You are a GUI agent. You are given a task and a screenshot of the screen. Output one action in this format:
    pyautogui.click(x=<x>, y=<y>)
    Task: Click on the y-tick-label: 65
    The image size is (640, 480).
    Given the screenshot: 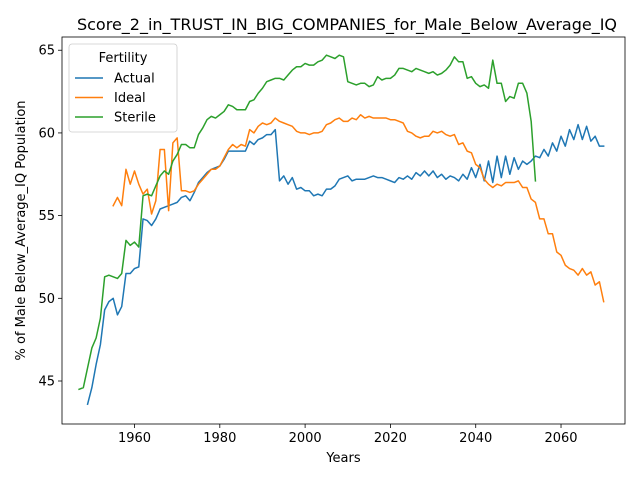 What is the action you would take?
    pyautogui.click(x=46, y=51)
    